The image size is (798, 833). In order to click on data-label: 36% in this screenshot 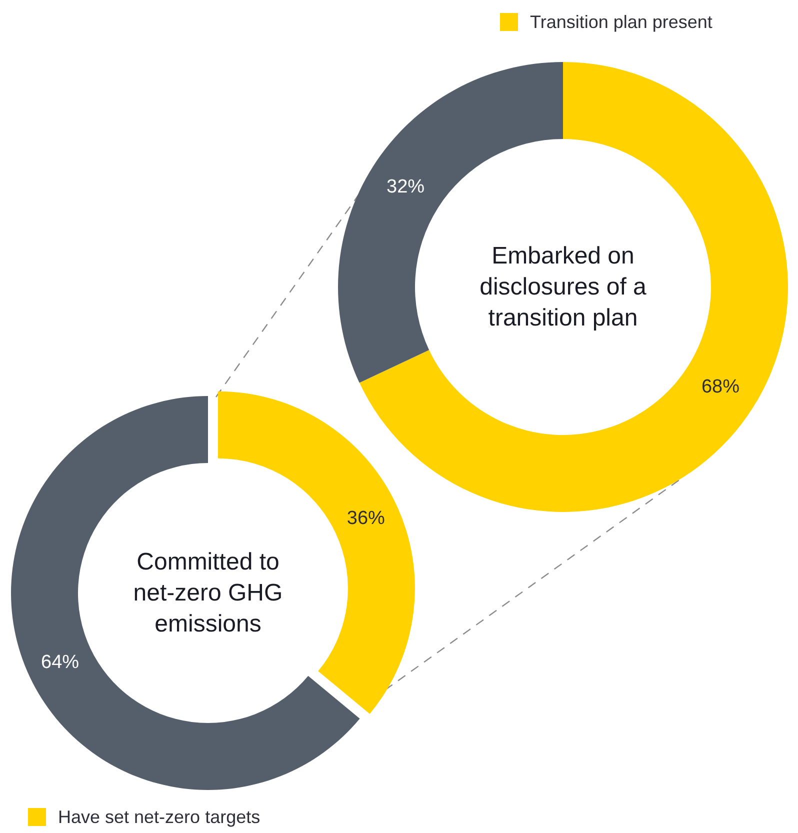, I will do `click(366, 519)`.